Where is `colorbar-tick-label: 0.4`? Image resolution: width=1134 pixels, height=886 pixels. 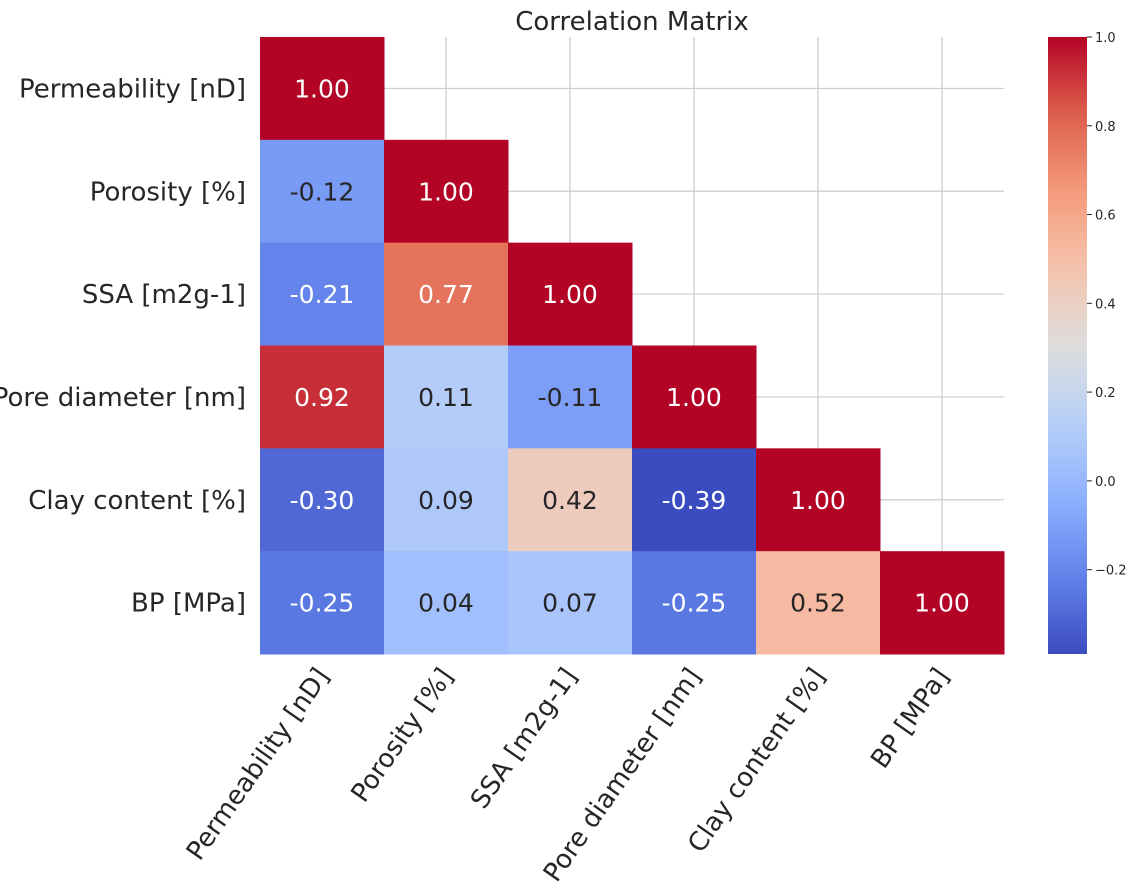
colorbar-tick-label: 0.4 is located at coordinates (1105, 304).